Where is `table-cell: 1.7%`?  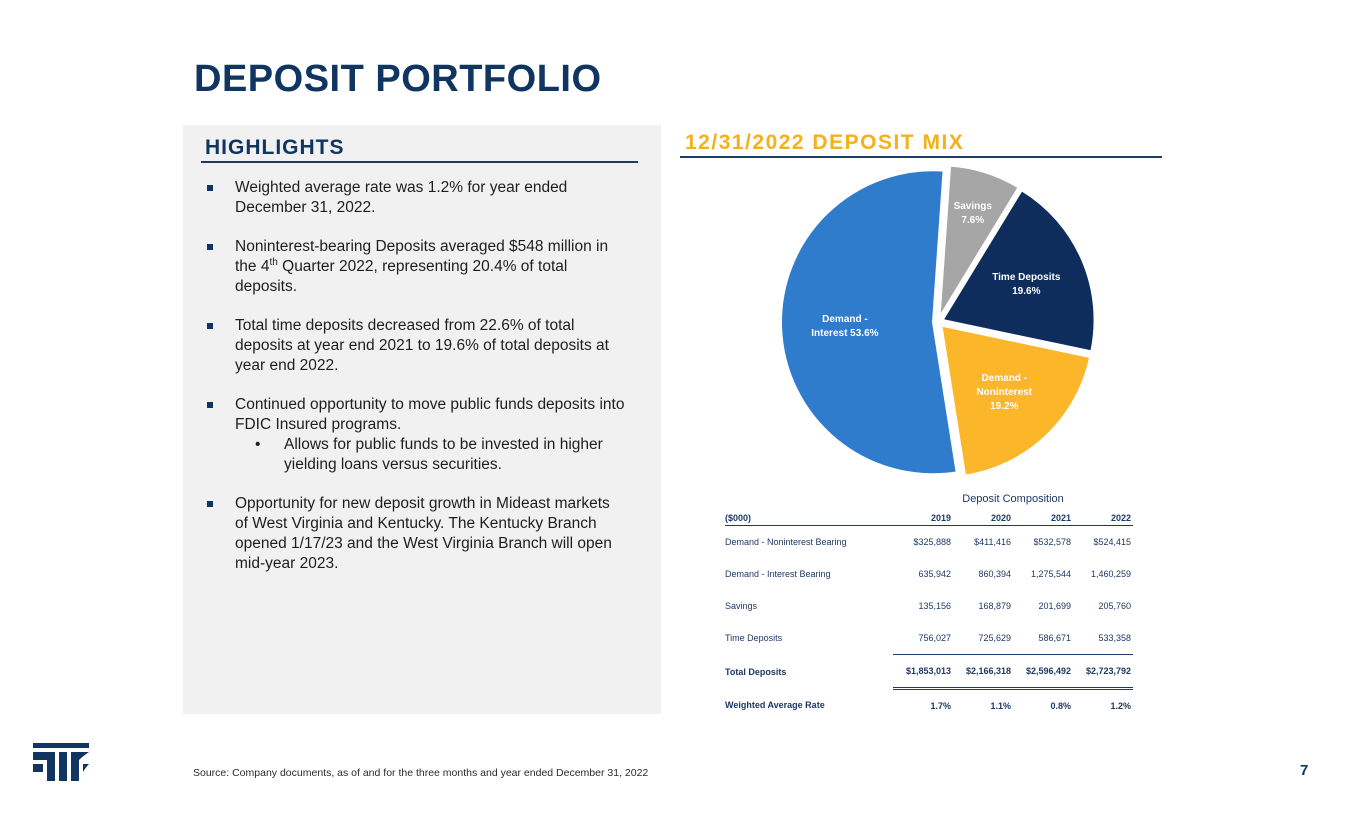 table-cell: 1.7% is located at coordinates (940, 706).